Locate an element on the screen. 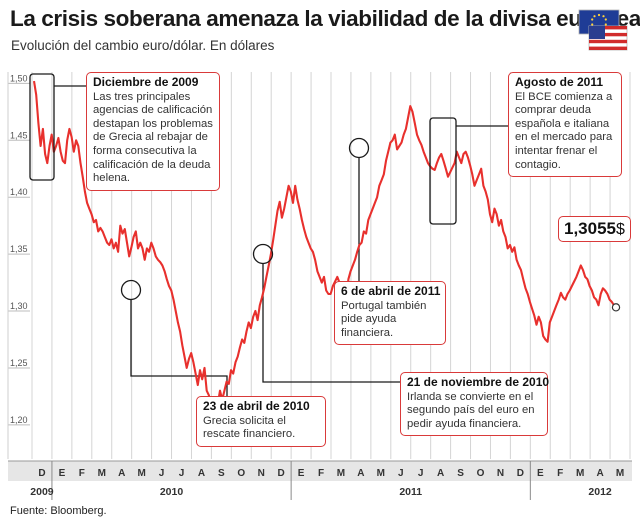 This screenshot has width=640, height=528. annotation-text: Grecia solicita el rescate financiero. is located at coordinates (249, 427).